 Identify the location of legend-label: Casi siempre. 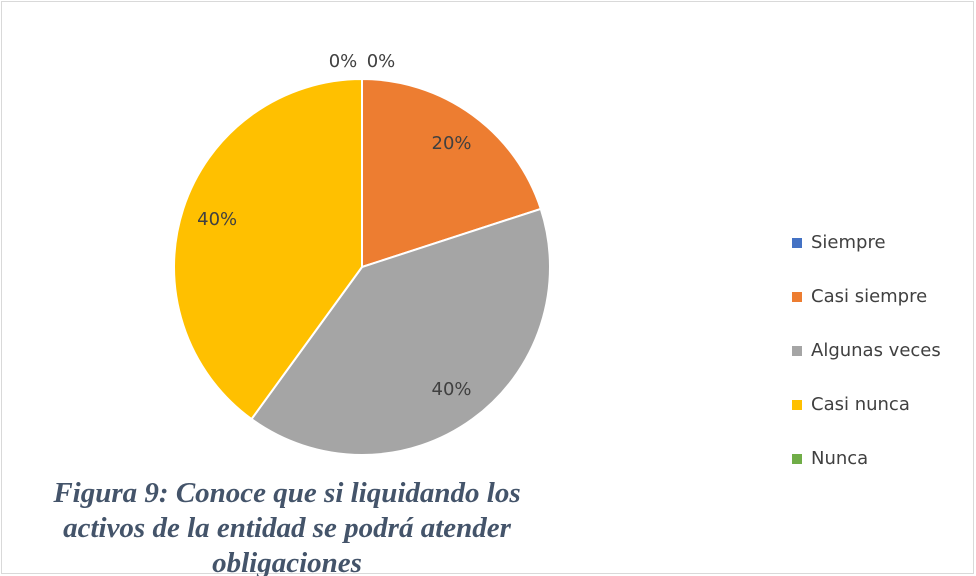
(869, 296).